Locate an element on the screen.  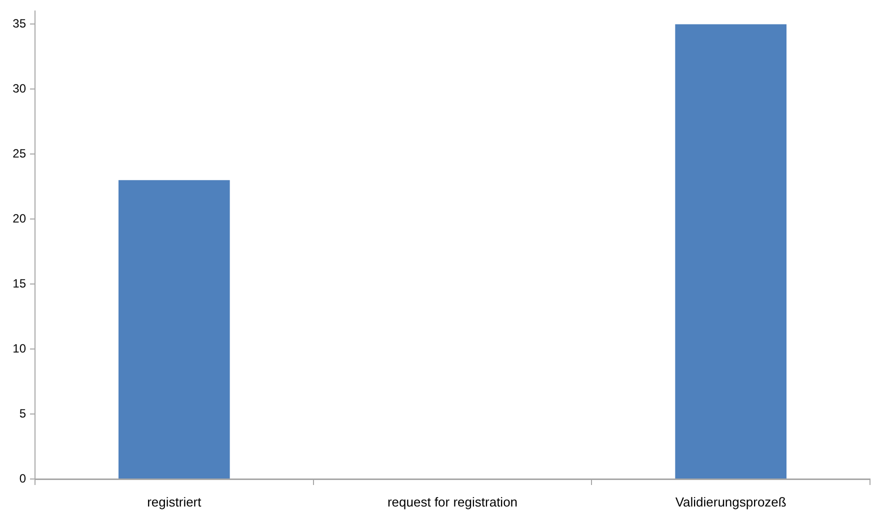
y-tick-label: 35 is located at coordinates (19, 23).